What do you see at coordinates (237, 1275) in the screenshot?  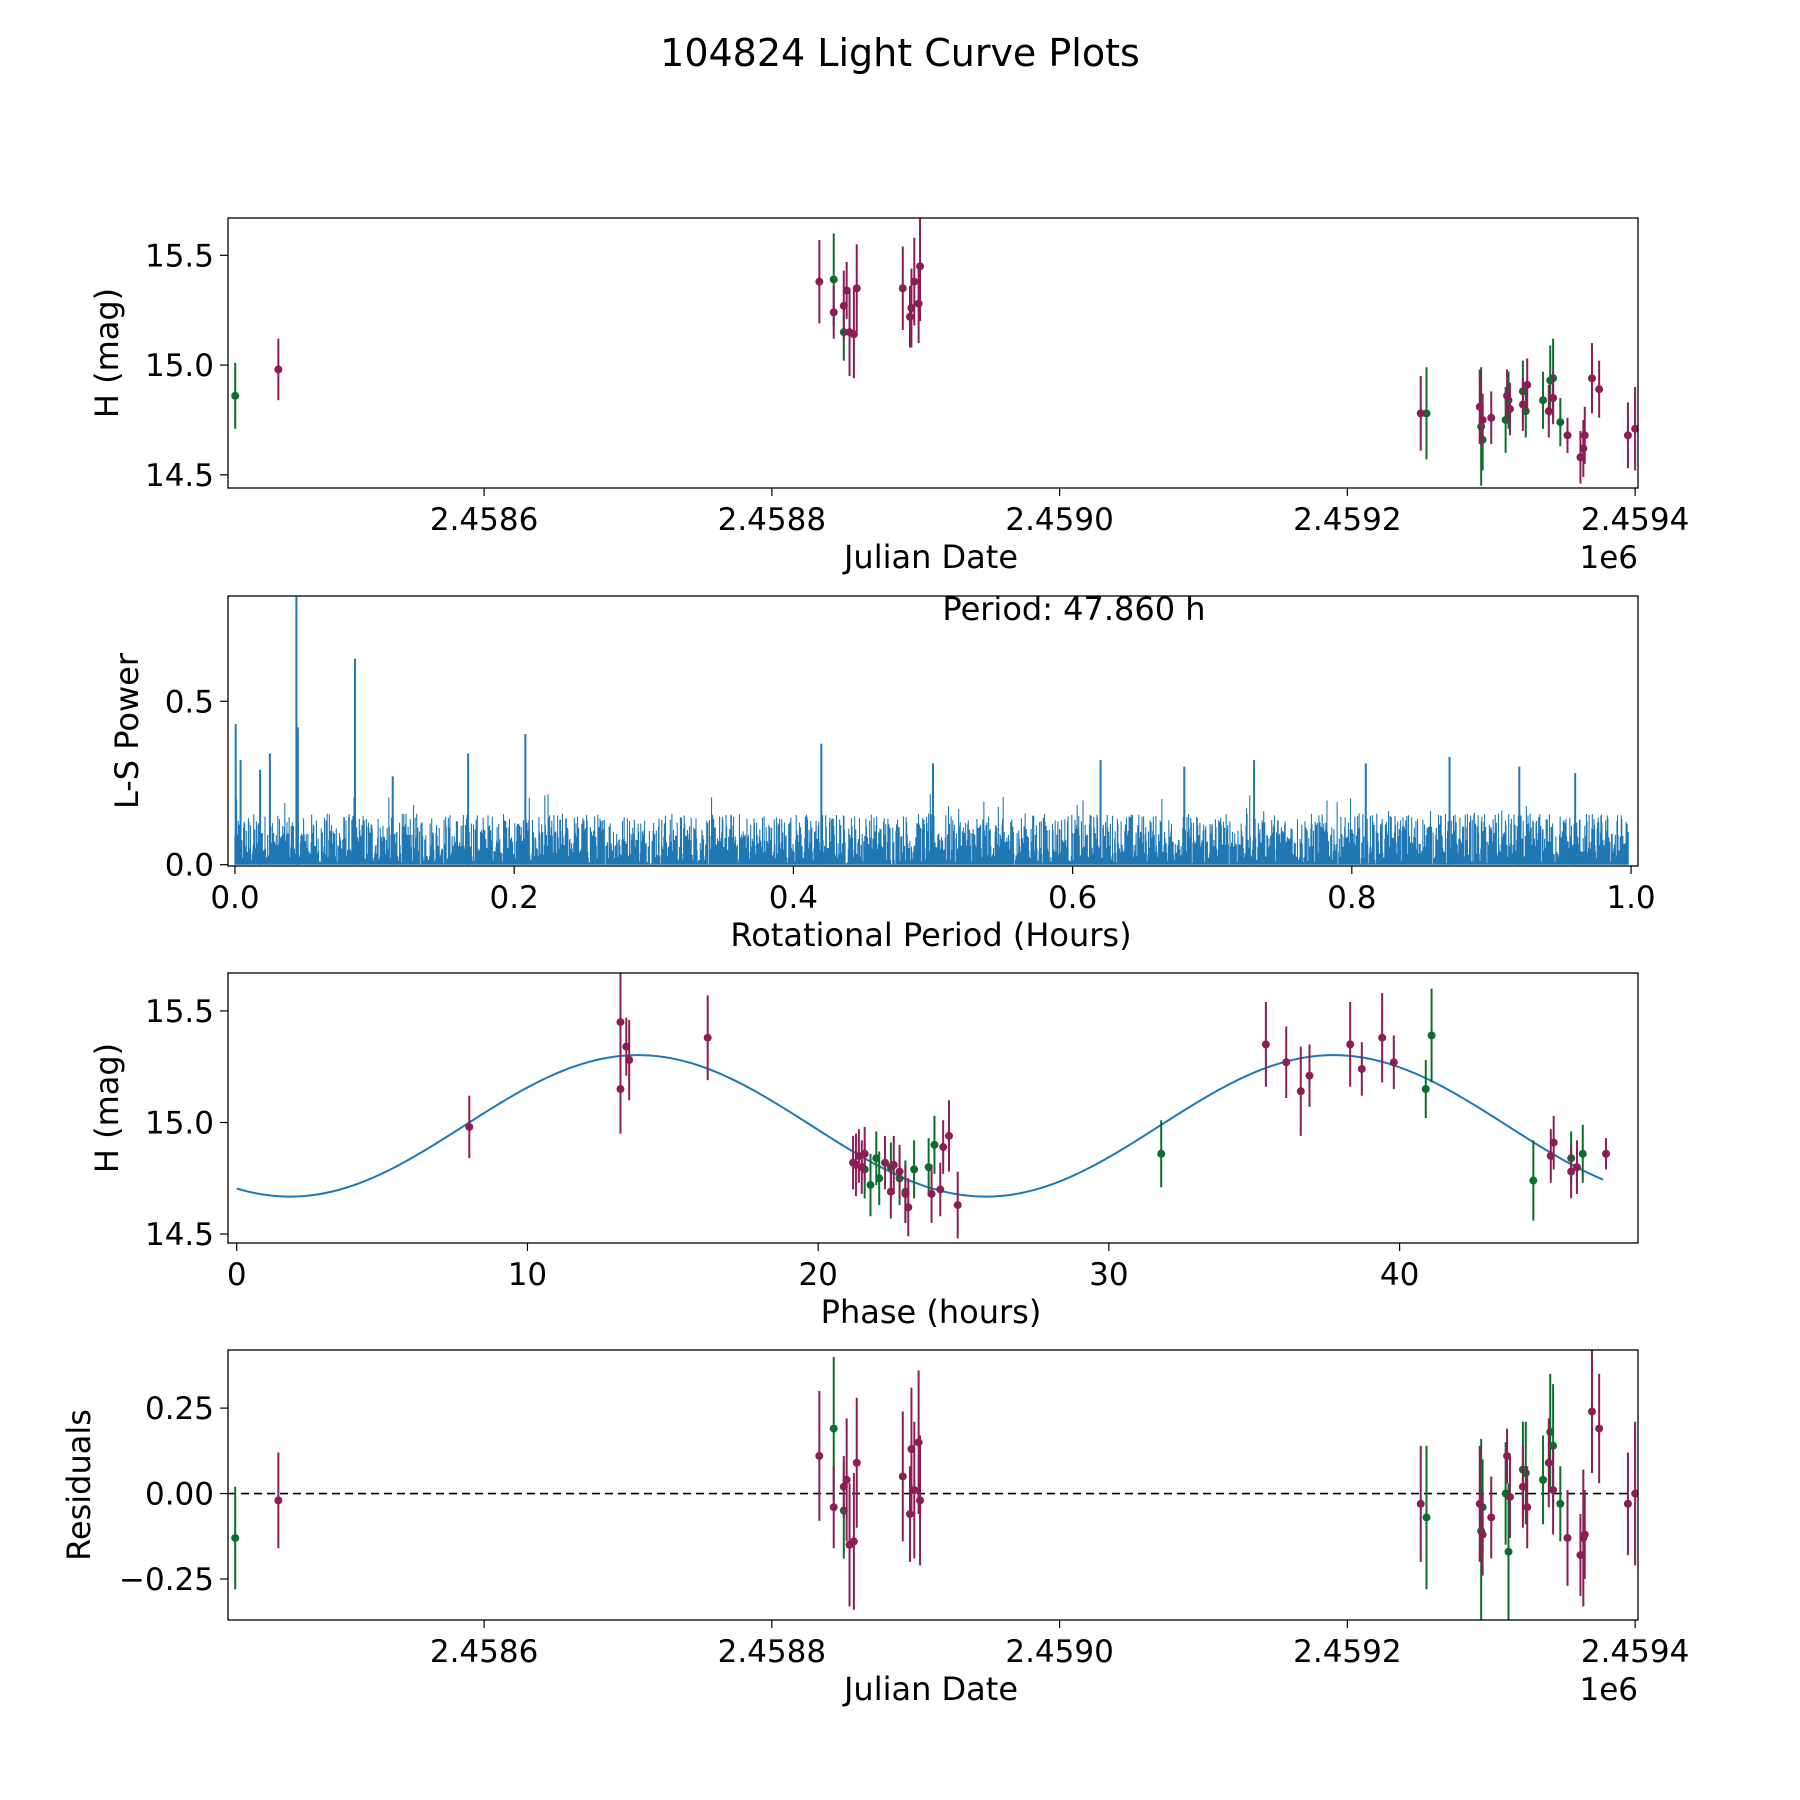 I see `x-tick-label: 0` at bounding box center [237, 1275].